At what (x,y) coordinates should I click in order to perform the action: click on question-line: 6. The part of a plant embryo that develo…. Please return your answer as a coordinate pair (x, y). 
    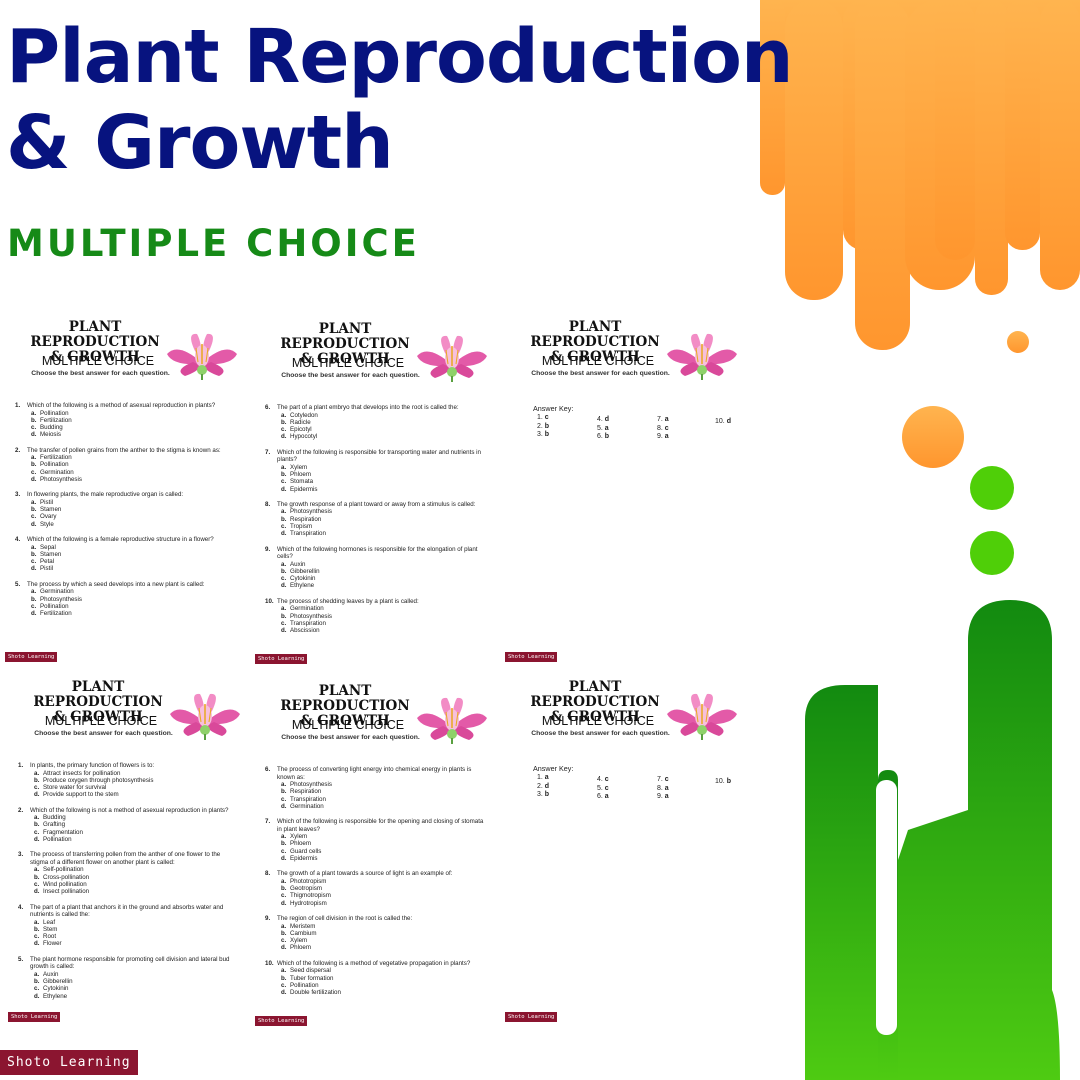
    Looking at the image, I should click on (375, 408).